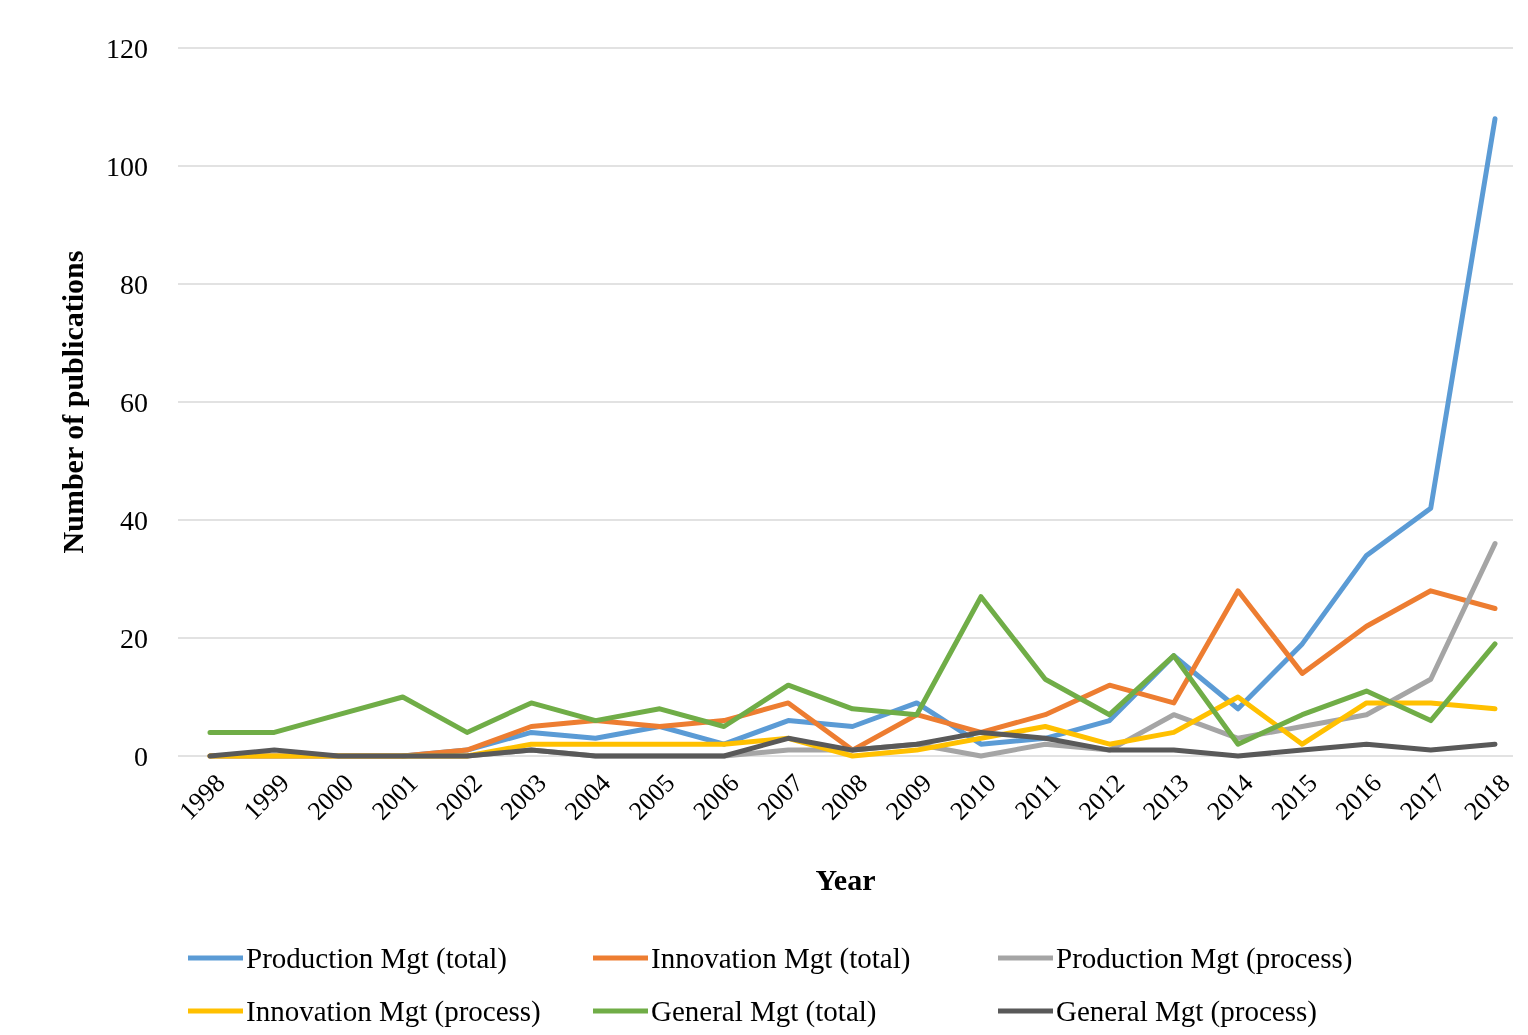  I want to click on y-tick-label: 0, so click(141, 756).